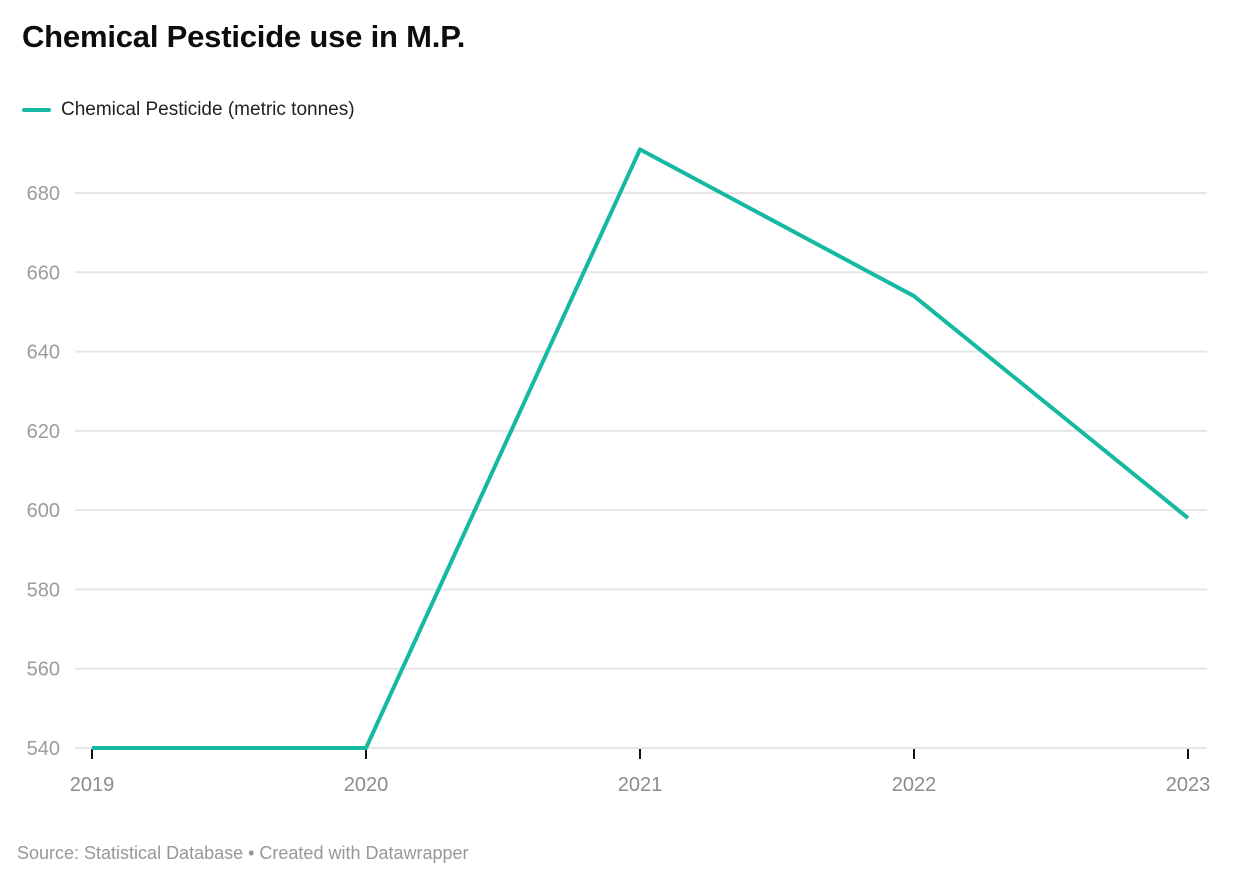 The image size is (1240, 886). Describe the element at coordinates (366, 785) in the screenshot. I see `x-axis-tick-label: 2020` at that location.